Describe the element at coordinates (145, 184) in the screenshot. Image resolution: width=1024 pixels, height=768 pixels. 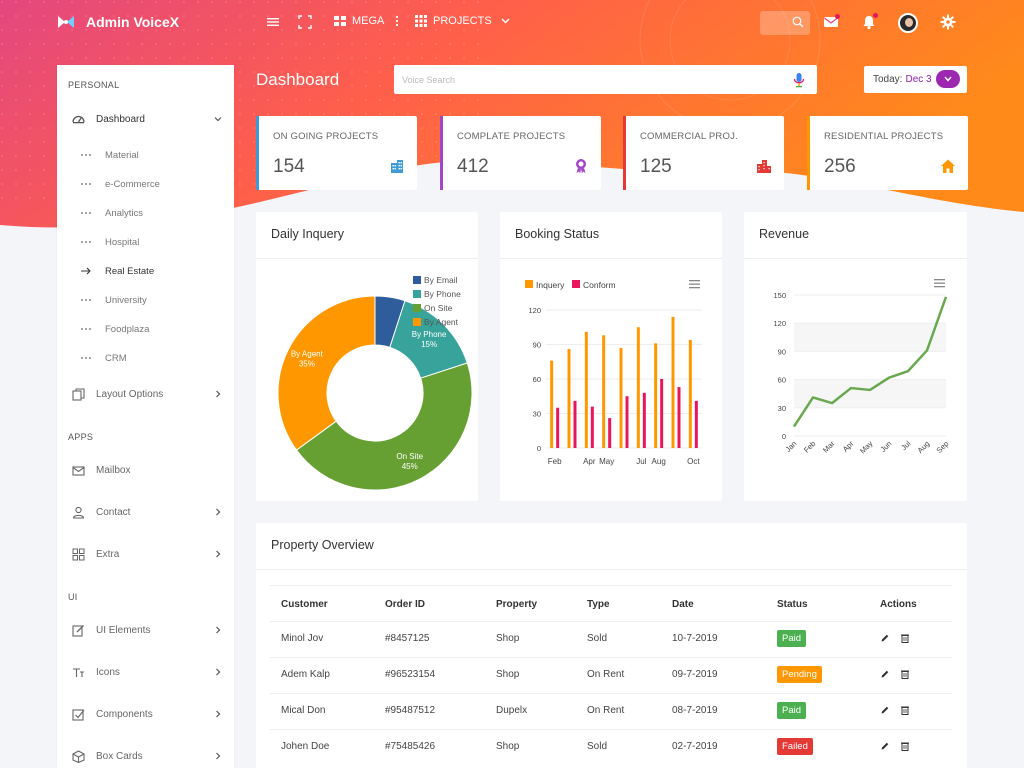
I see `sidebar-subitem-ecommerce: e-Commerce` at that location.